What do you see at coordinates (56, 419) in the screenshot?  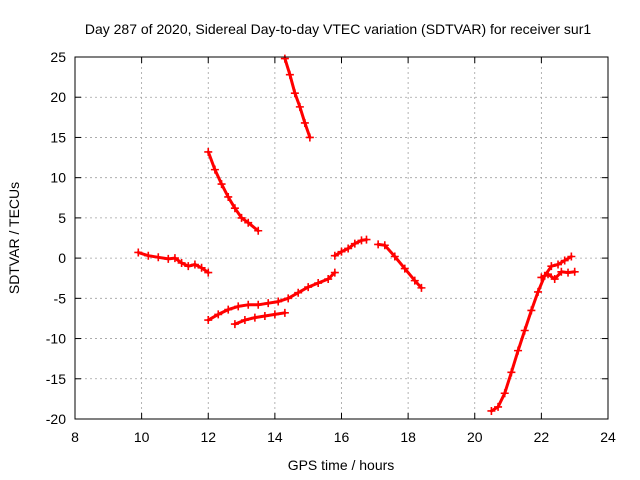 I see `y-tick-label: -20` at bounding box center [56, 419].